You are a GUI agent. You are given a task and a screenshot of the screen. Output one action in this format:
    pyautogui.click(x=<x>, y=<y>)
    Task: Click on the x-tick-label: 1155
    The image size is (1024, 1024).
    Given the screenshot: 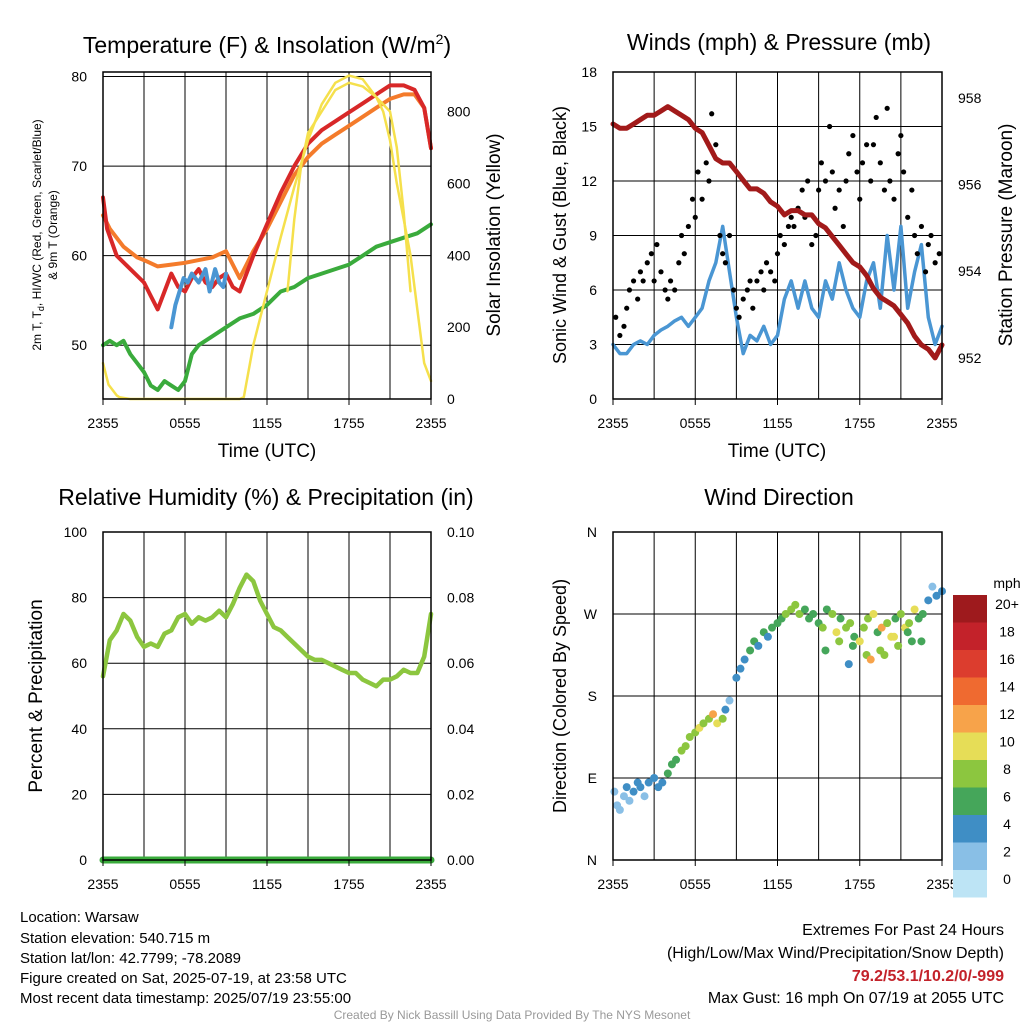 What is the action you would take?
    pyautogui.click(x=267, y=884)
    